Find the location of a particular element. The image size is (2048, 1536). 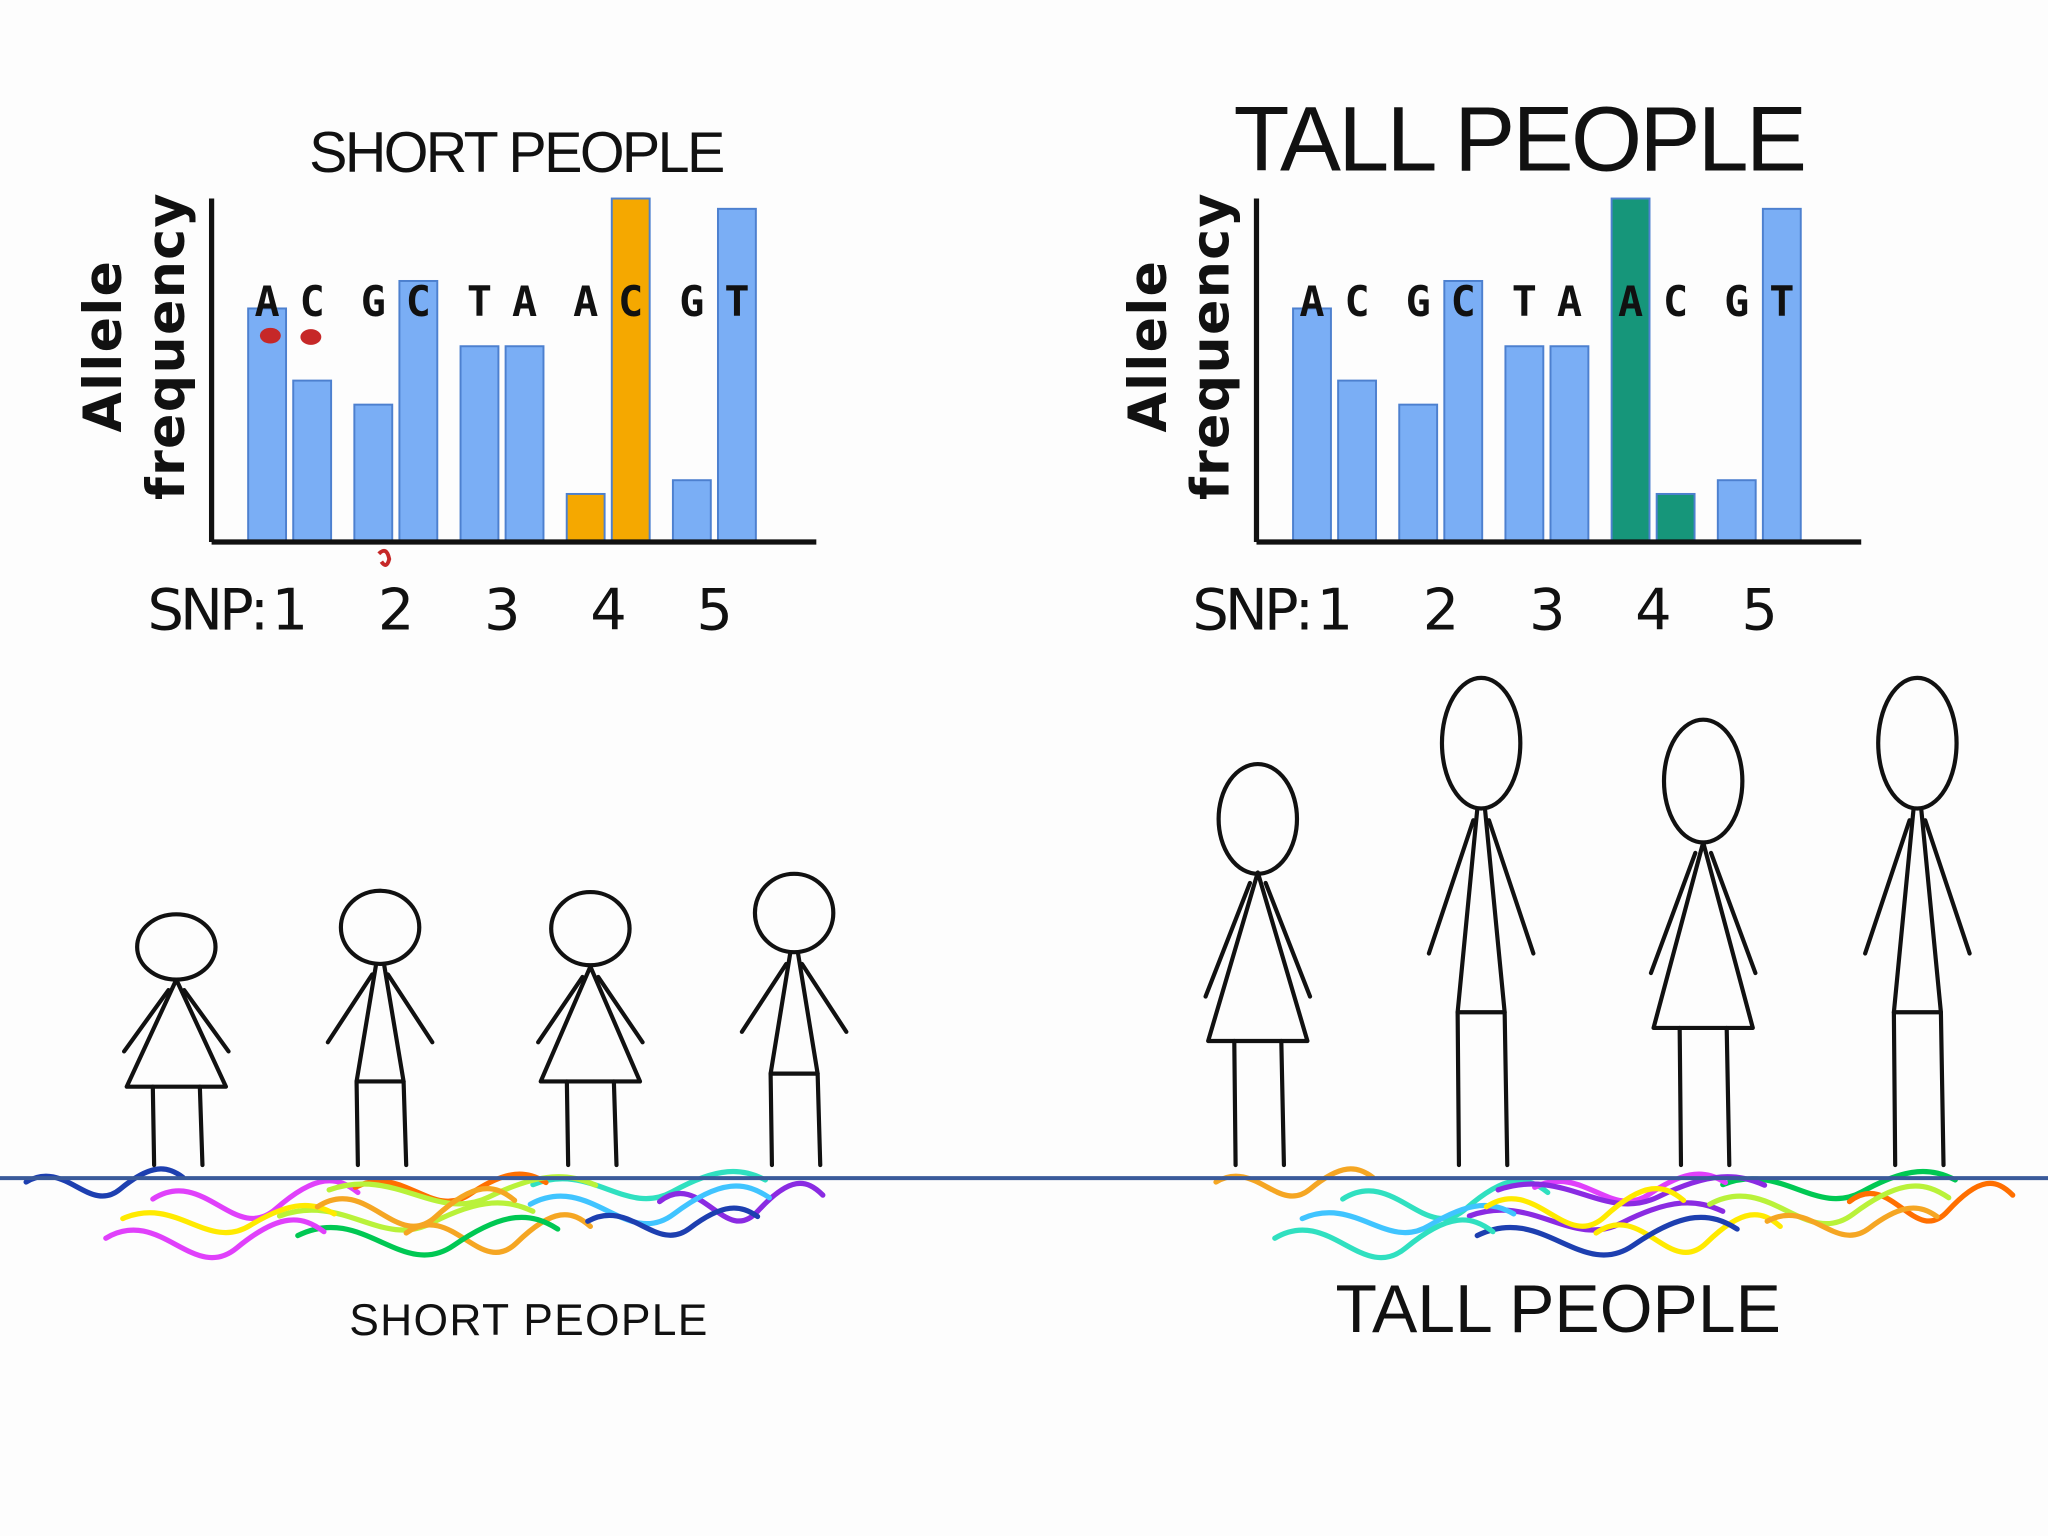

x-axis-label: SNP: is located at coordinates (1251, 610).